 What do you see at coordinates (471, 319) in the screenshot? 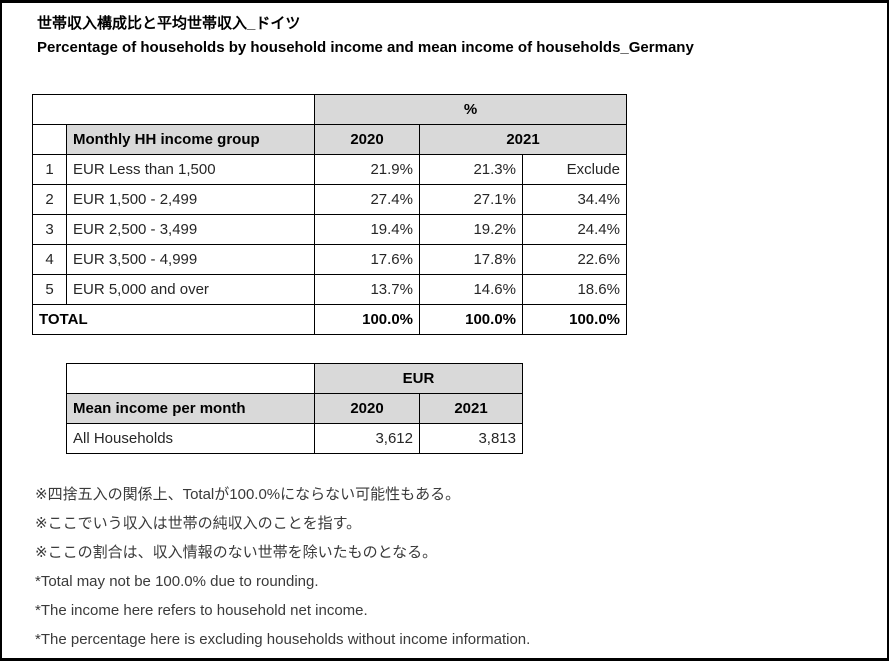
I see `total-2021-a: 100.0%` at bounding box center [471, 319].